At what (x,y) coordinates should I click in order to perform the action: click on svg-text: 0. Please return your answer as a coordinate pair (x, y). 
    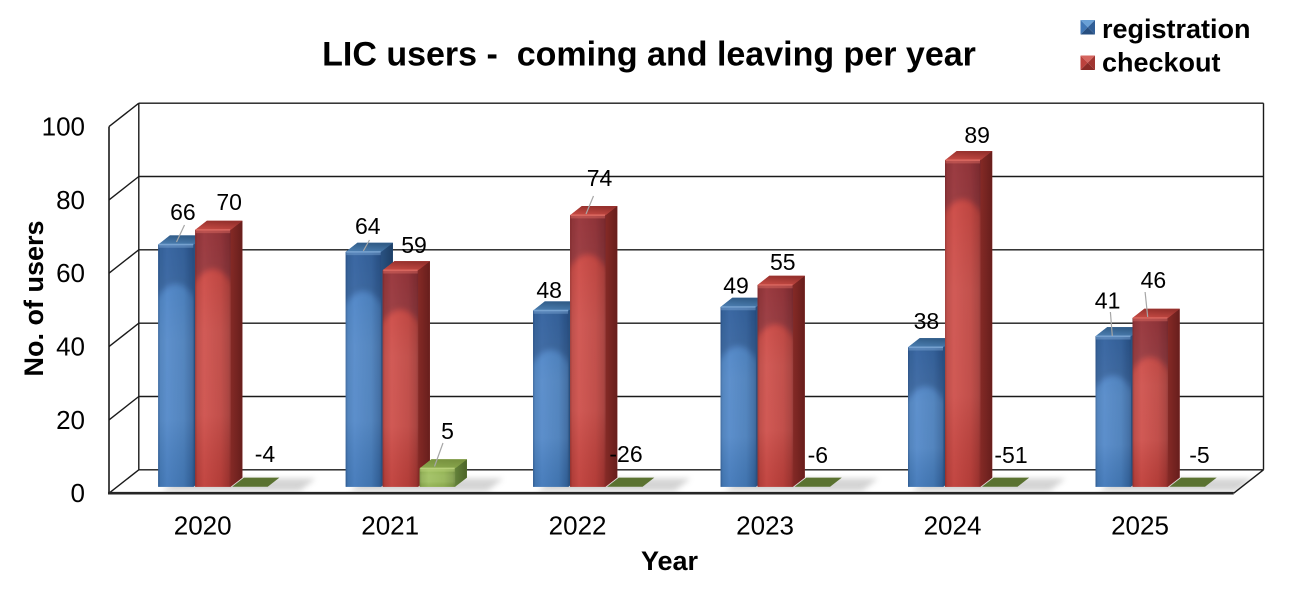
    Looking at the image, I should click on (78, 493).